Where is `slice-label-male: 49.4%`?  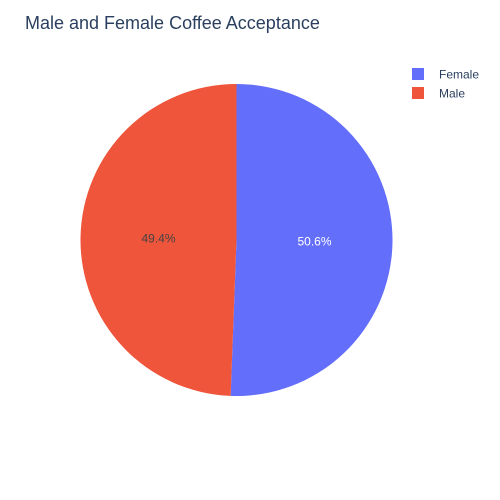 slice-label-male: 49.4% is located at coordinates (158, 239).